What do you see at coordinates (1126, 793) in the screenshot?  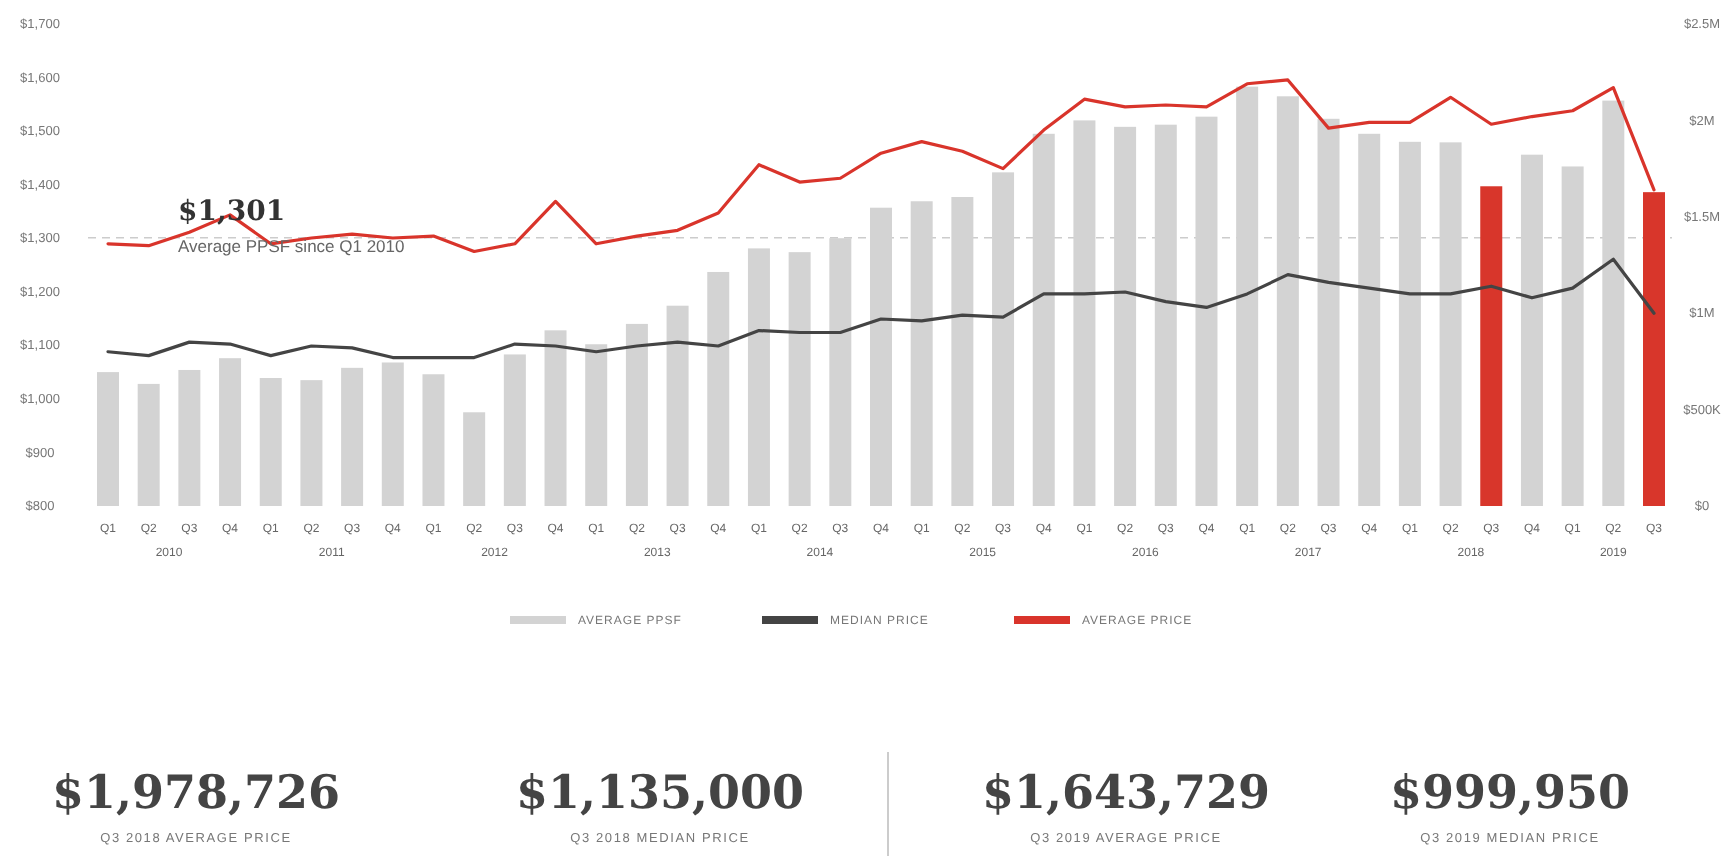 I see `text: $1,643,729` at bounding box center [1126, 793].